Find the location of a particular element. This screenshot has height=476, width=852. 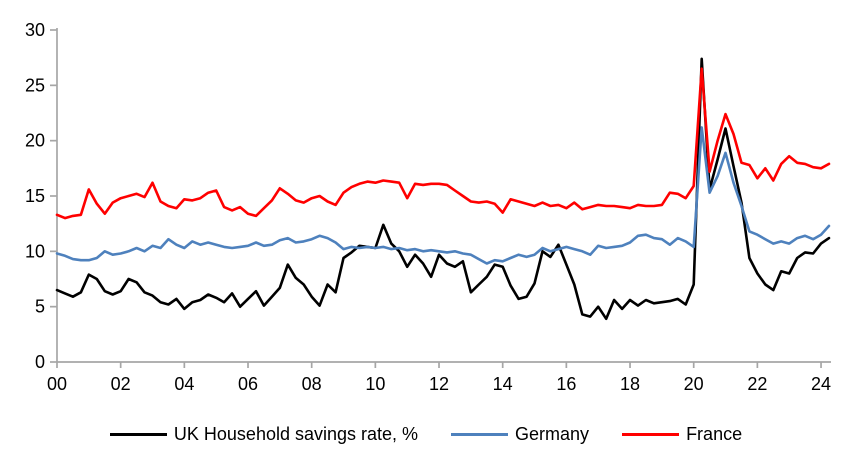

x-tick-label: 24 is located at coordinates (821, 384).